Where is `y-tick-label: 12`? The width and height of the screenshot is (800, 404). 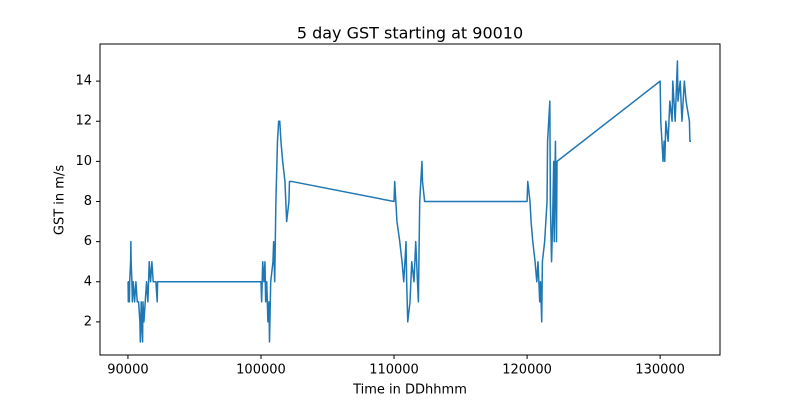 y-tick-label: 12 is located at coordinates (83, 121).